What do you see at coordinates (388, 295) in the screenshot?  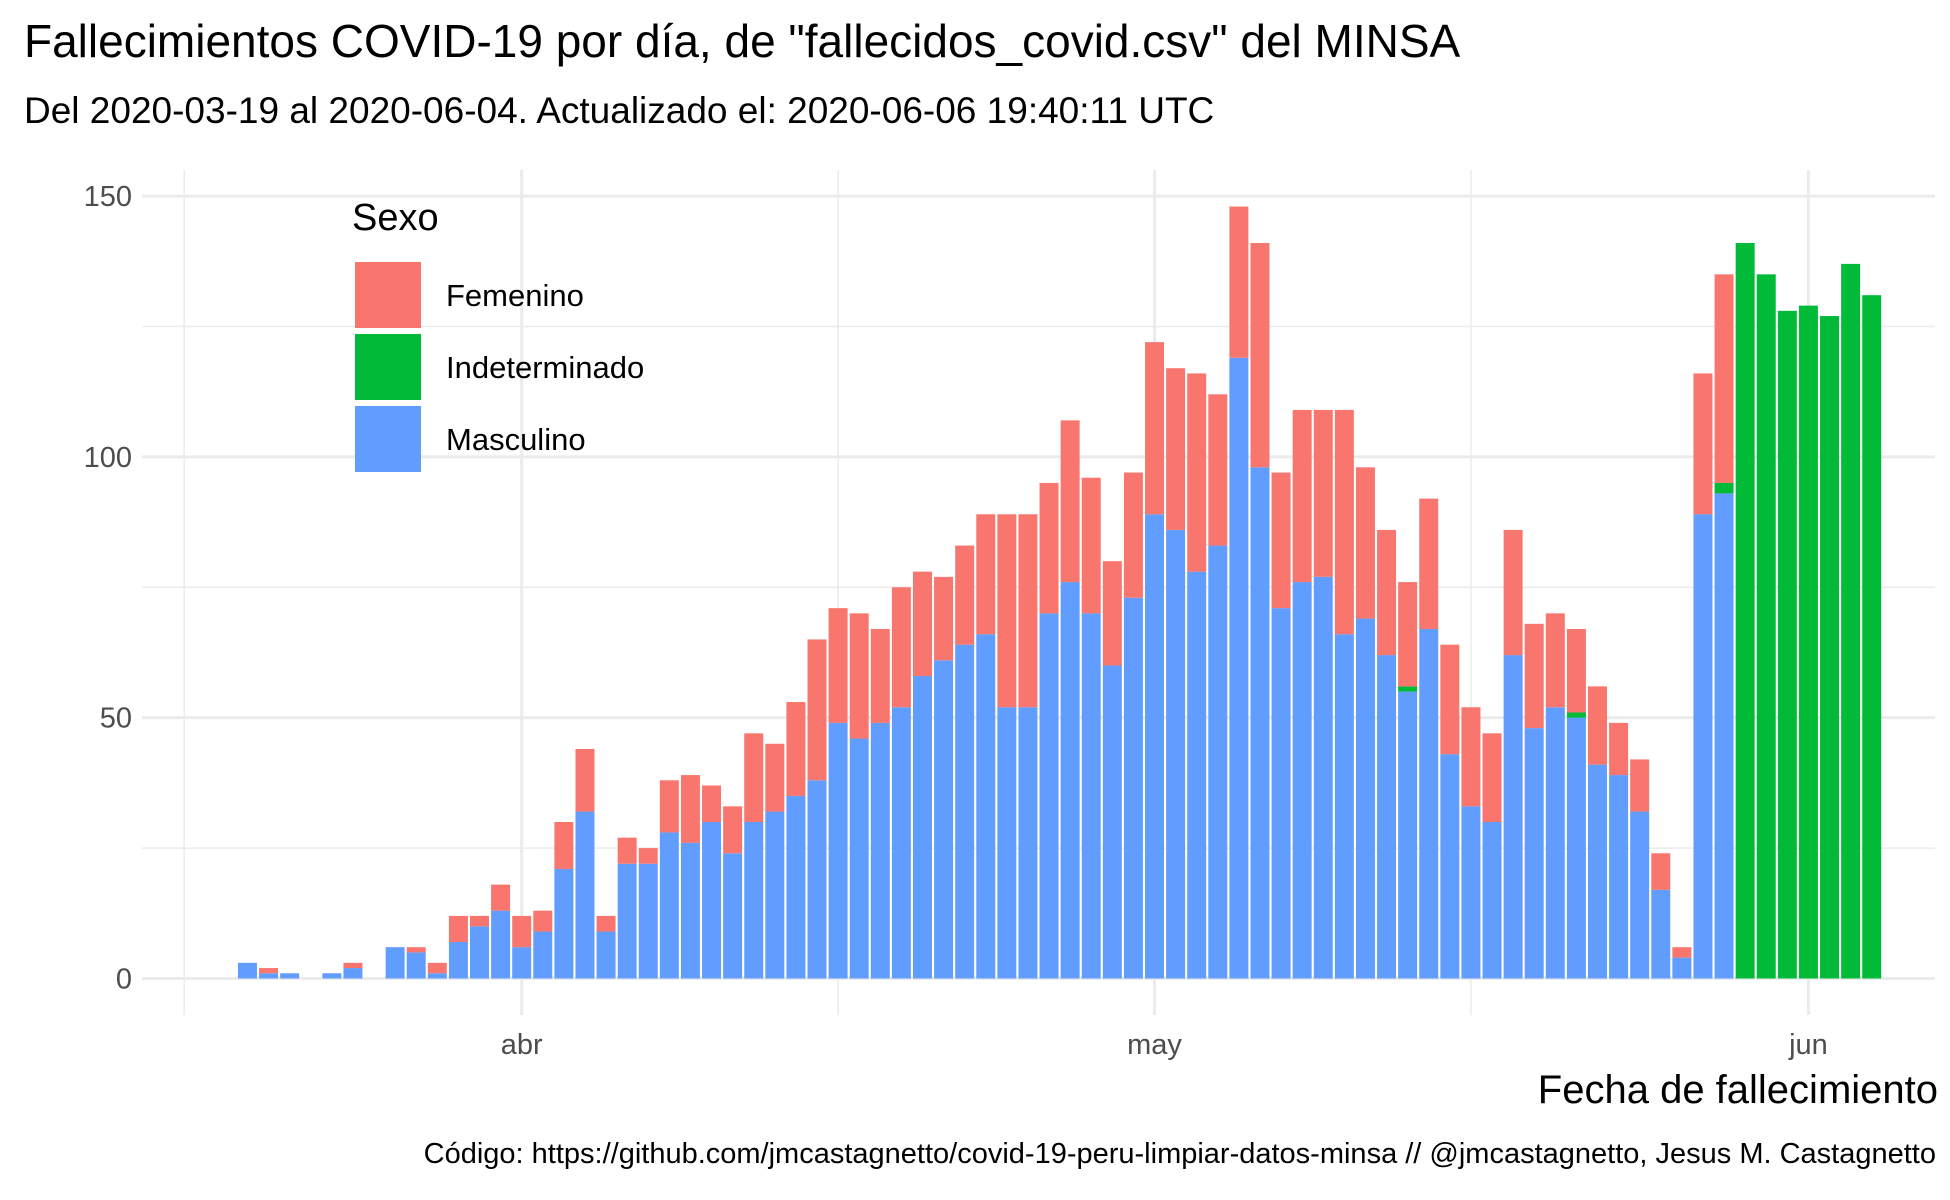 I see `legend-swatch-femenino` at bounding box center [388, 295].